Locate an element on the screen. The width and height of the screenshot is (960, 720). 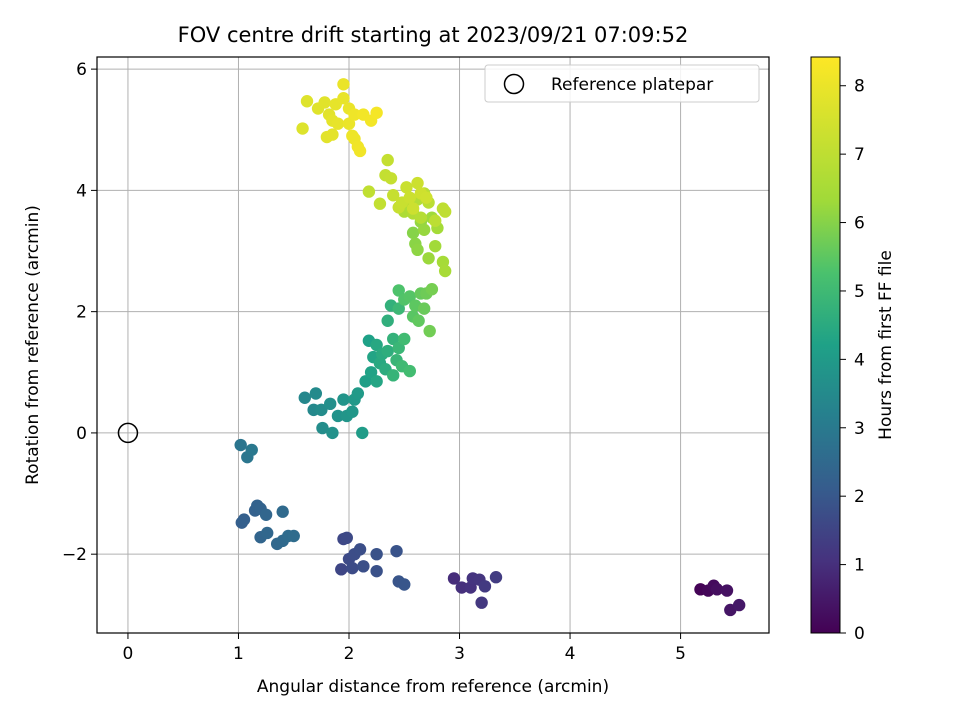
y-tick-label: 0 is located at coordinates (81, 434).